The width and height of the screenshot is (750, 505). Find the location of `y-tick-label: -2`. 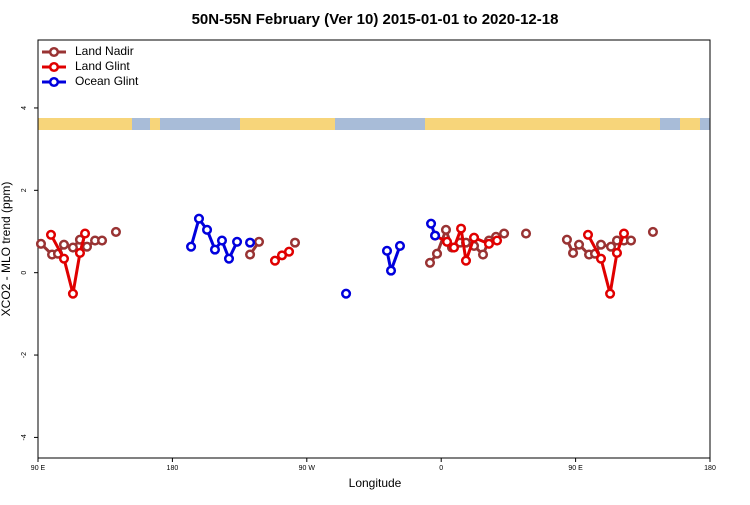

y-tick-label: -2 is located at coordinates (24, 355).